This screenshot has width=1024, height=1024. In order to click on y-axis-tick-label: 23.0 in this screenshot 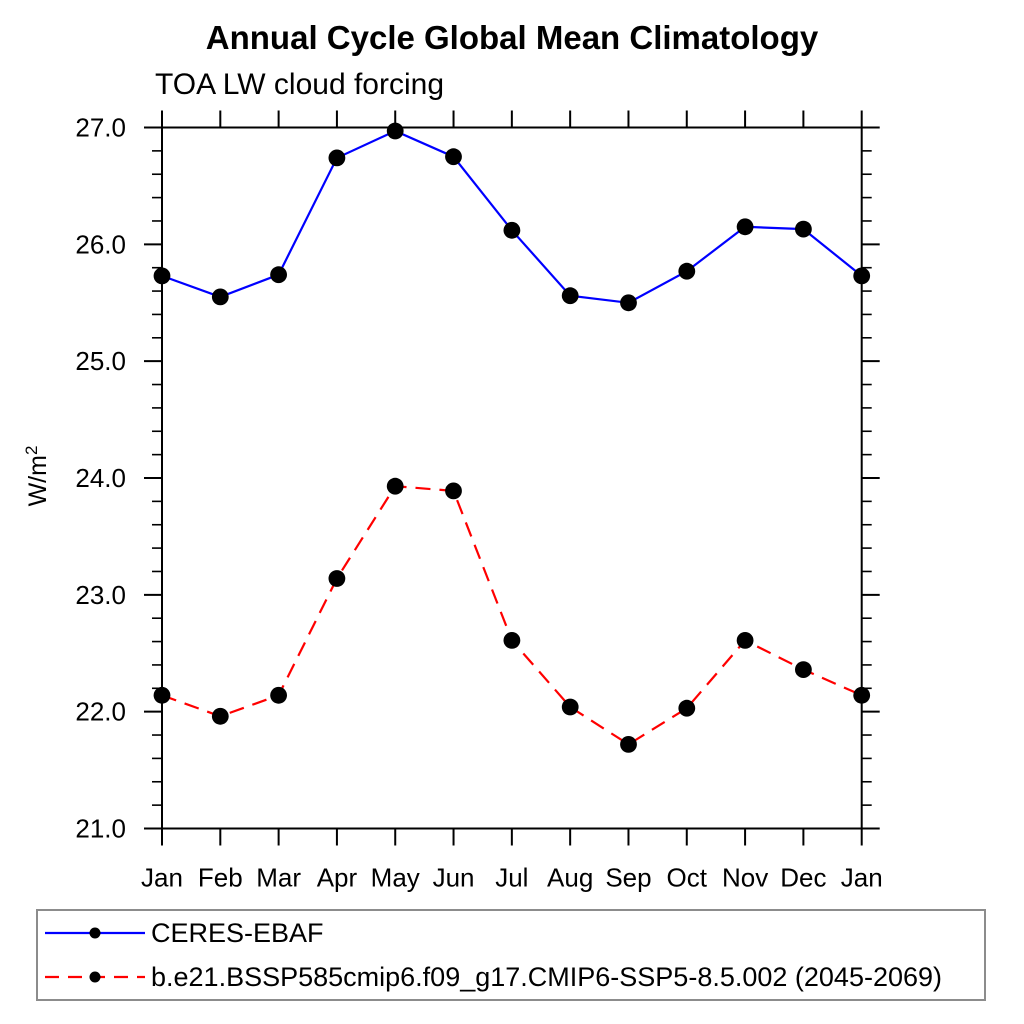, I will do `click(100, 595)`.